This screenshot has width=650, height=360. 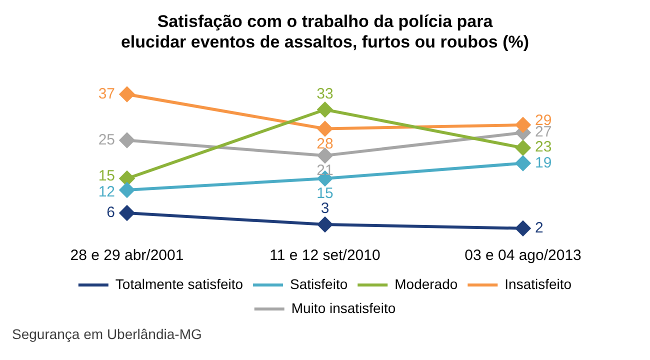 What do you see at coordinates (325, 255) in the screenshot?
I see `x-tick-label: 11 e 12 set/2010` at bounding box center [325, 255].